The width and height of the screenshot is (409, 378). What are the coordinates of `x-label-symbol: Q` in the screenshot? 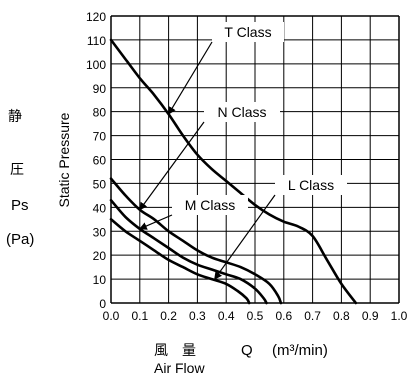 It's located at (247, 350).